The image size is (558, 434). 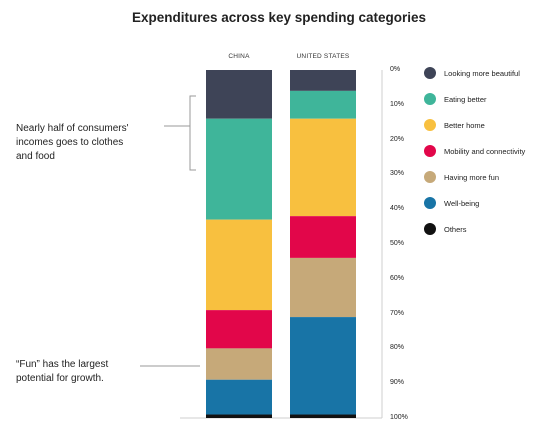 I want to click on bar-segment-us-eating-better, so click(x=323, y=104).